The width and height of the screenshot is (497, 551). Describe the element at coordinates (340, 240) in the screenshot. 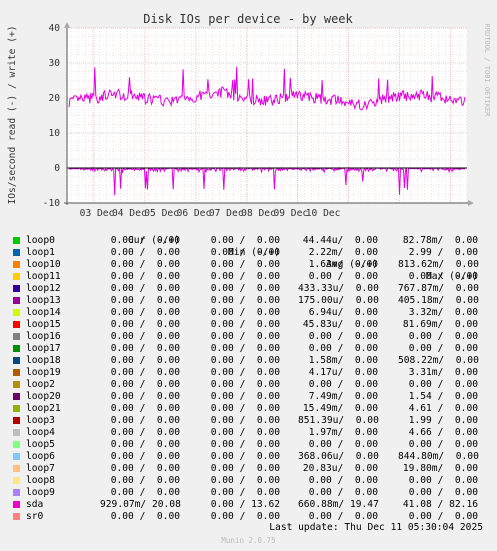

I see `legend-avg: 44.44u/ 0.00` at that location.